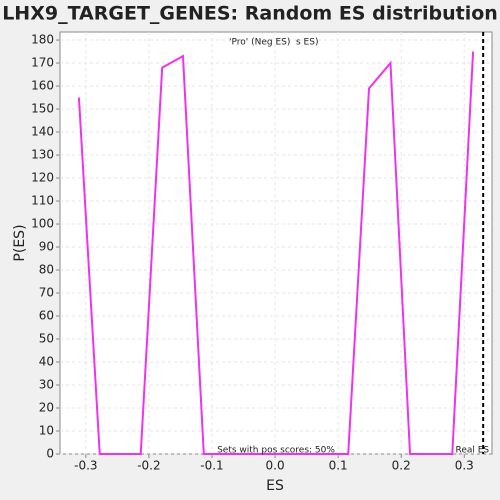  Describe the element at coordinates (148, 466) in the screenshot. I see `x-tick-label: -0.2` at that location.